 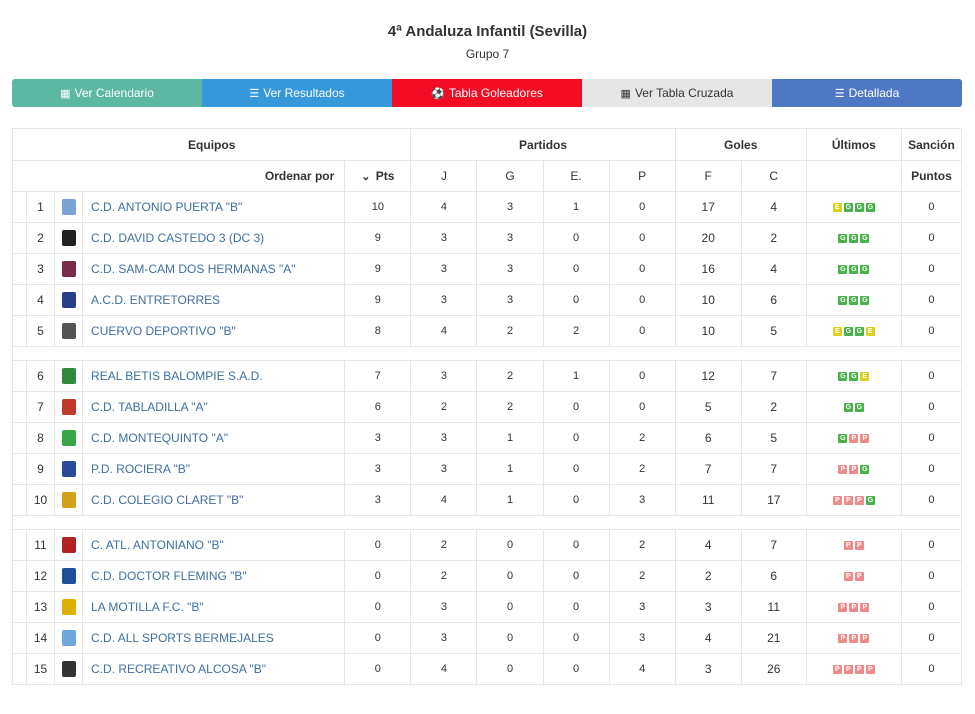 I want to click on team-name-link: C.D. MONTEQUINTO "A", so click(x=214, y=438).